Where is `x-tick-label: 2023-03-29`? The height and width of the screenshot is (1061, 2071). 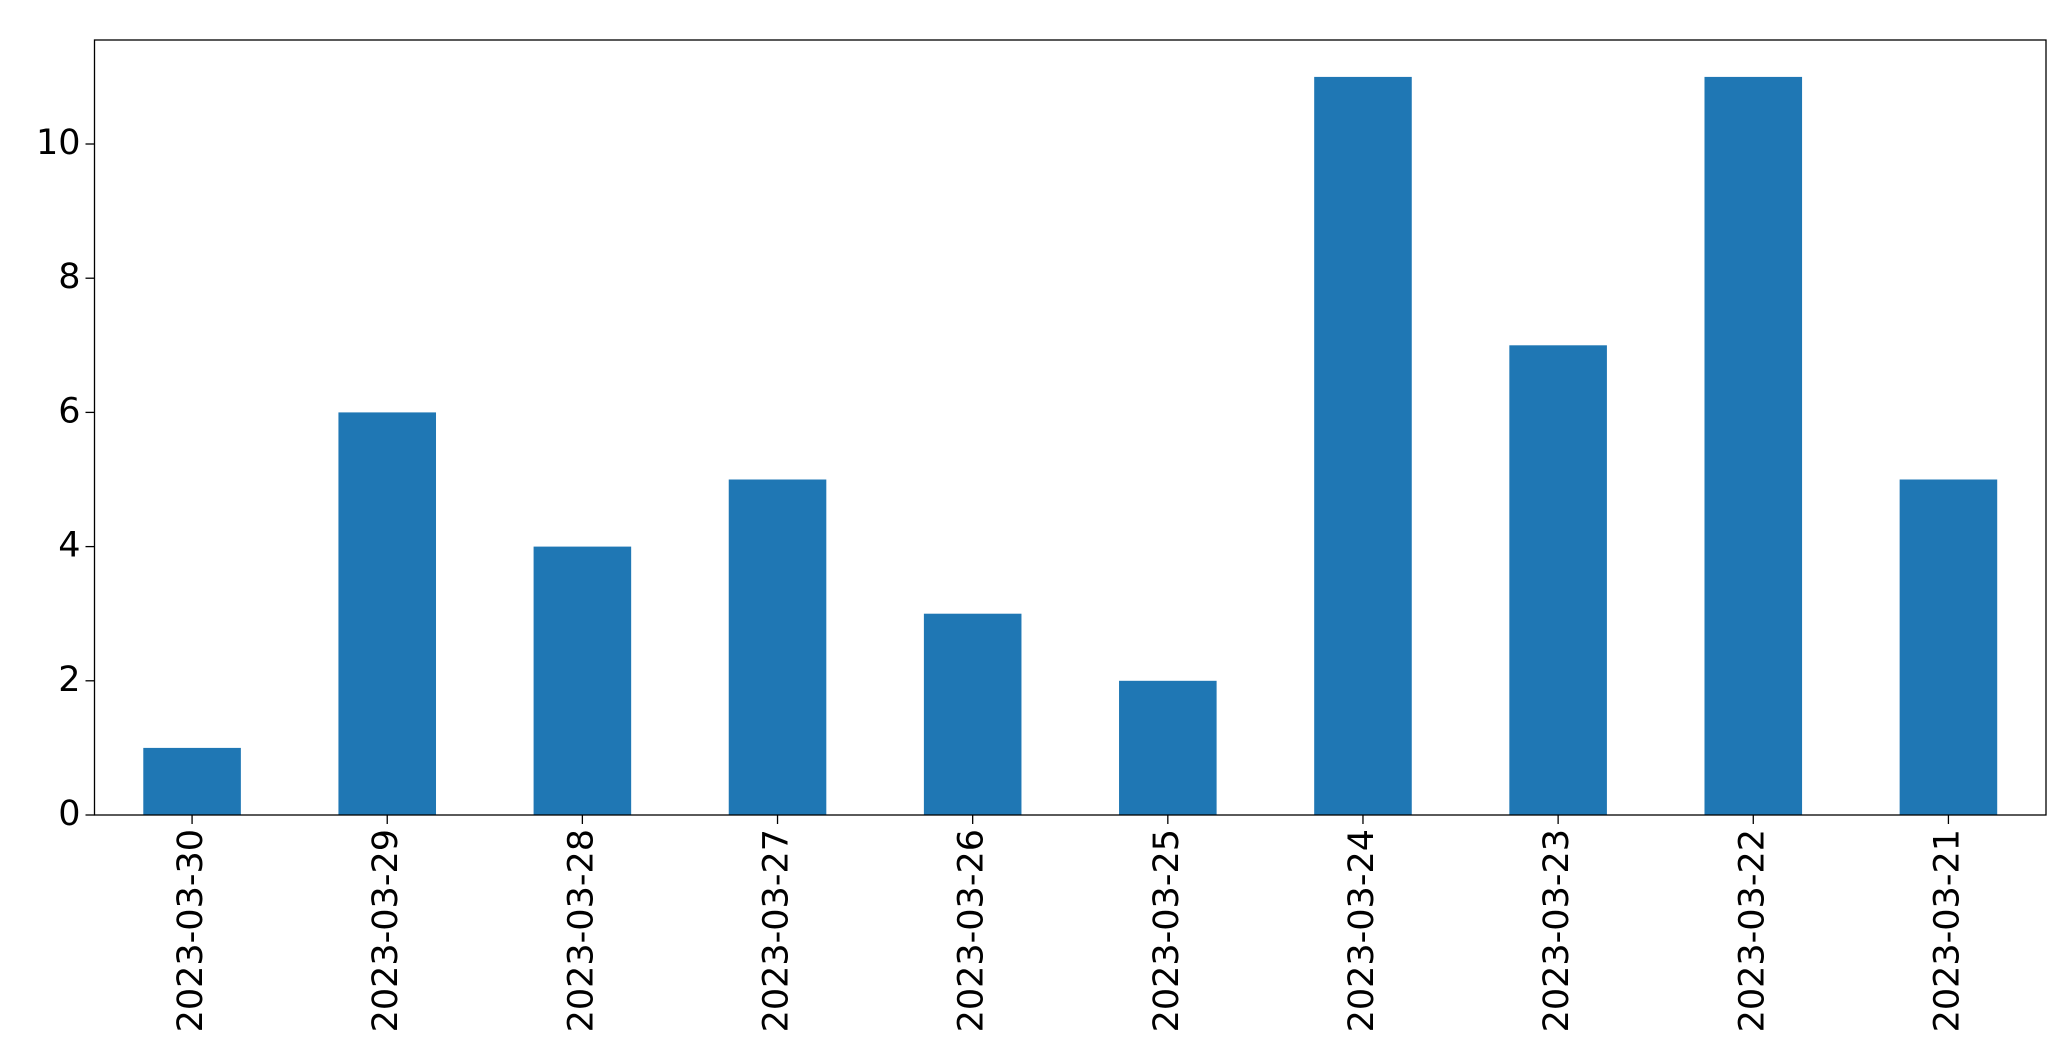
x-tick-label: 2023-03-29 is located at coordinates (386, 930).